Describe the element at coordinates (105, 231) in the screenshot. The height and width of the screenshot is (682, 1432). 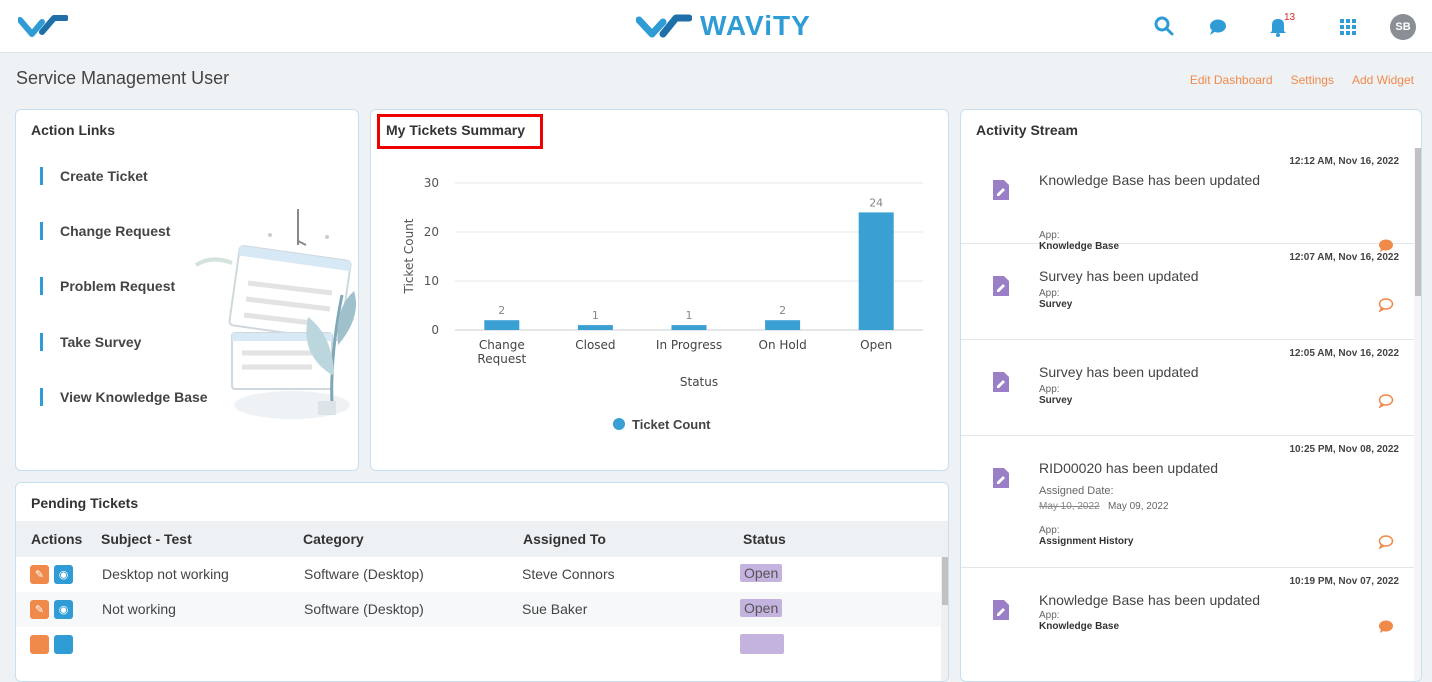
I see `change-request-link: Change Request` at that location.